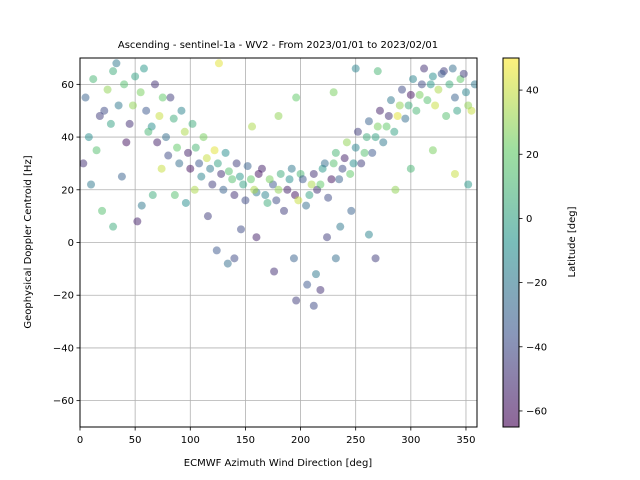 The image size is (640, 480). What do you see at coordinates (190, 440) in the screenshot?
I see `x-tick-label: 100` at bounding box center [190, 440].